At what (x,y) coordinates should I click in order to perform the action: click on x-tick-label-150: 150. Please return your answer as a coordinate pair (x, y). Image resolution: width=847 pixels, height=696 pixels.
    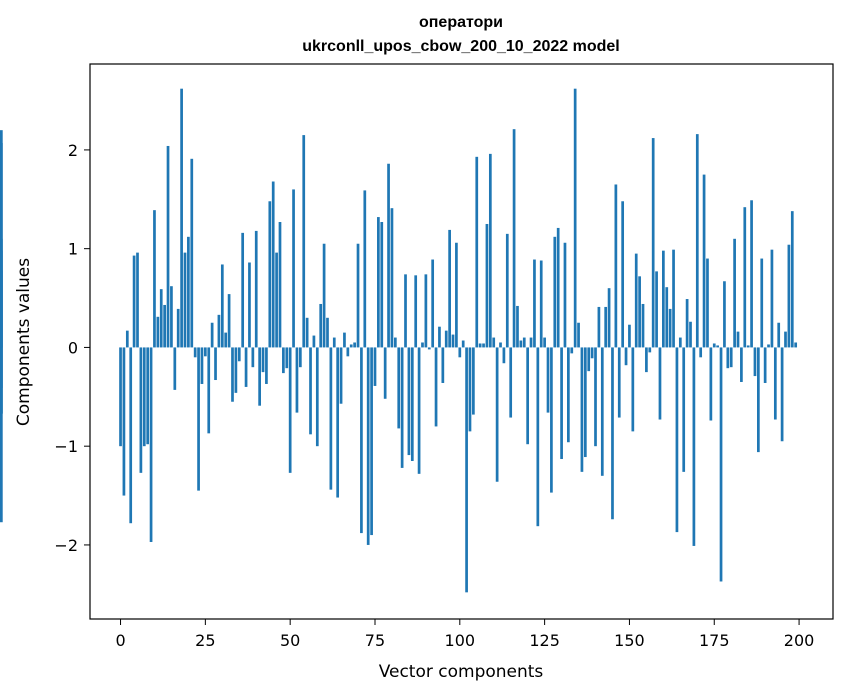
    Looking at the image, I should click on (629, 640).